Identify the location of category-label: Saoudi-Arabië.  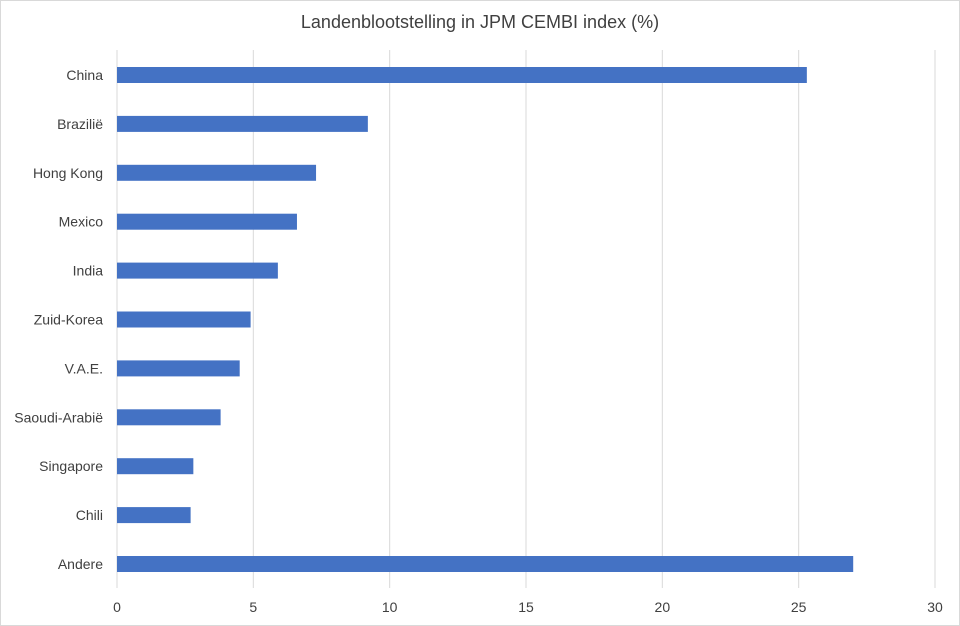
(58, 417).